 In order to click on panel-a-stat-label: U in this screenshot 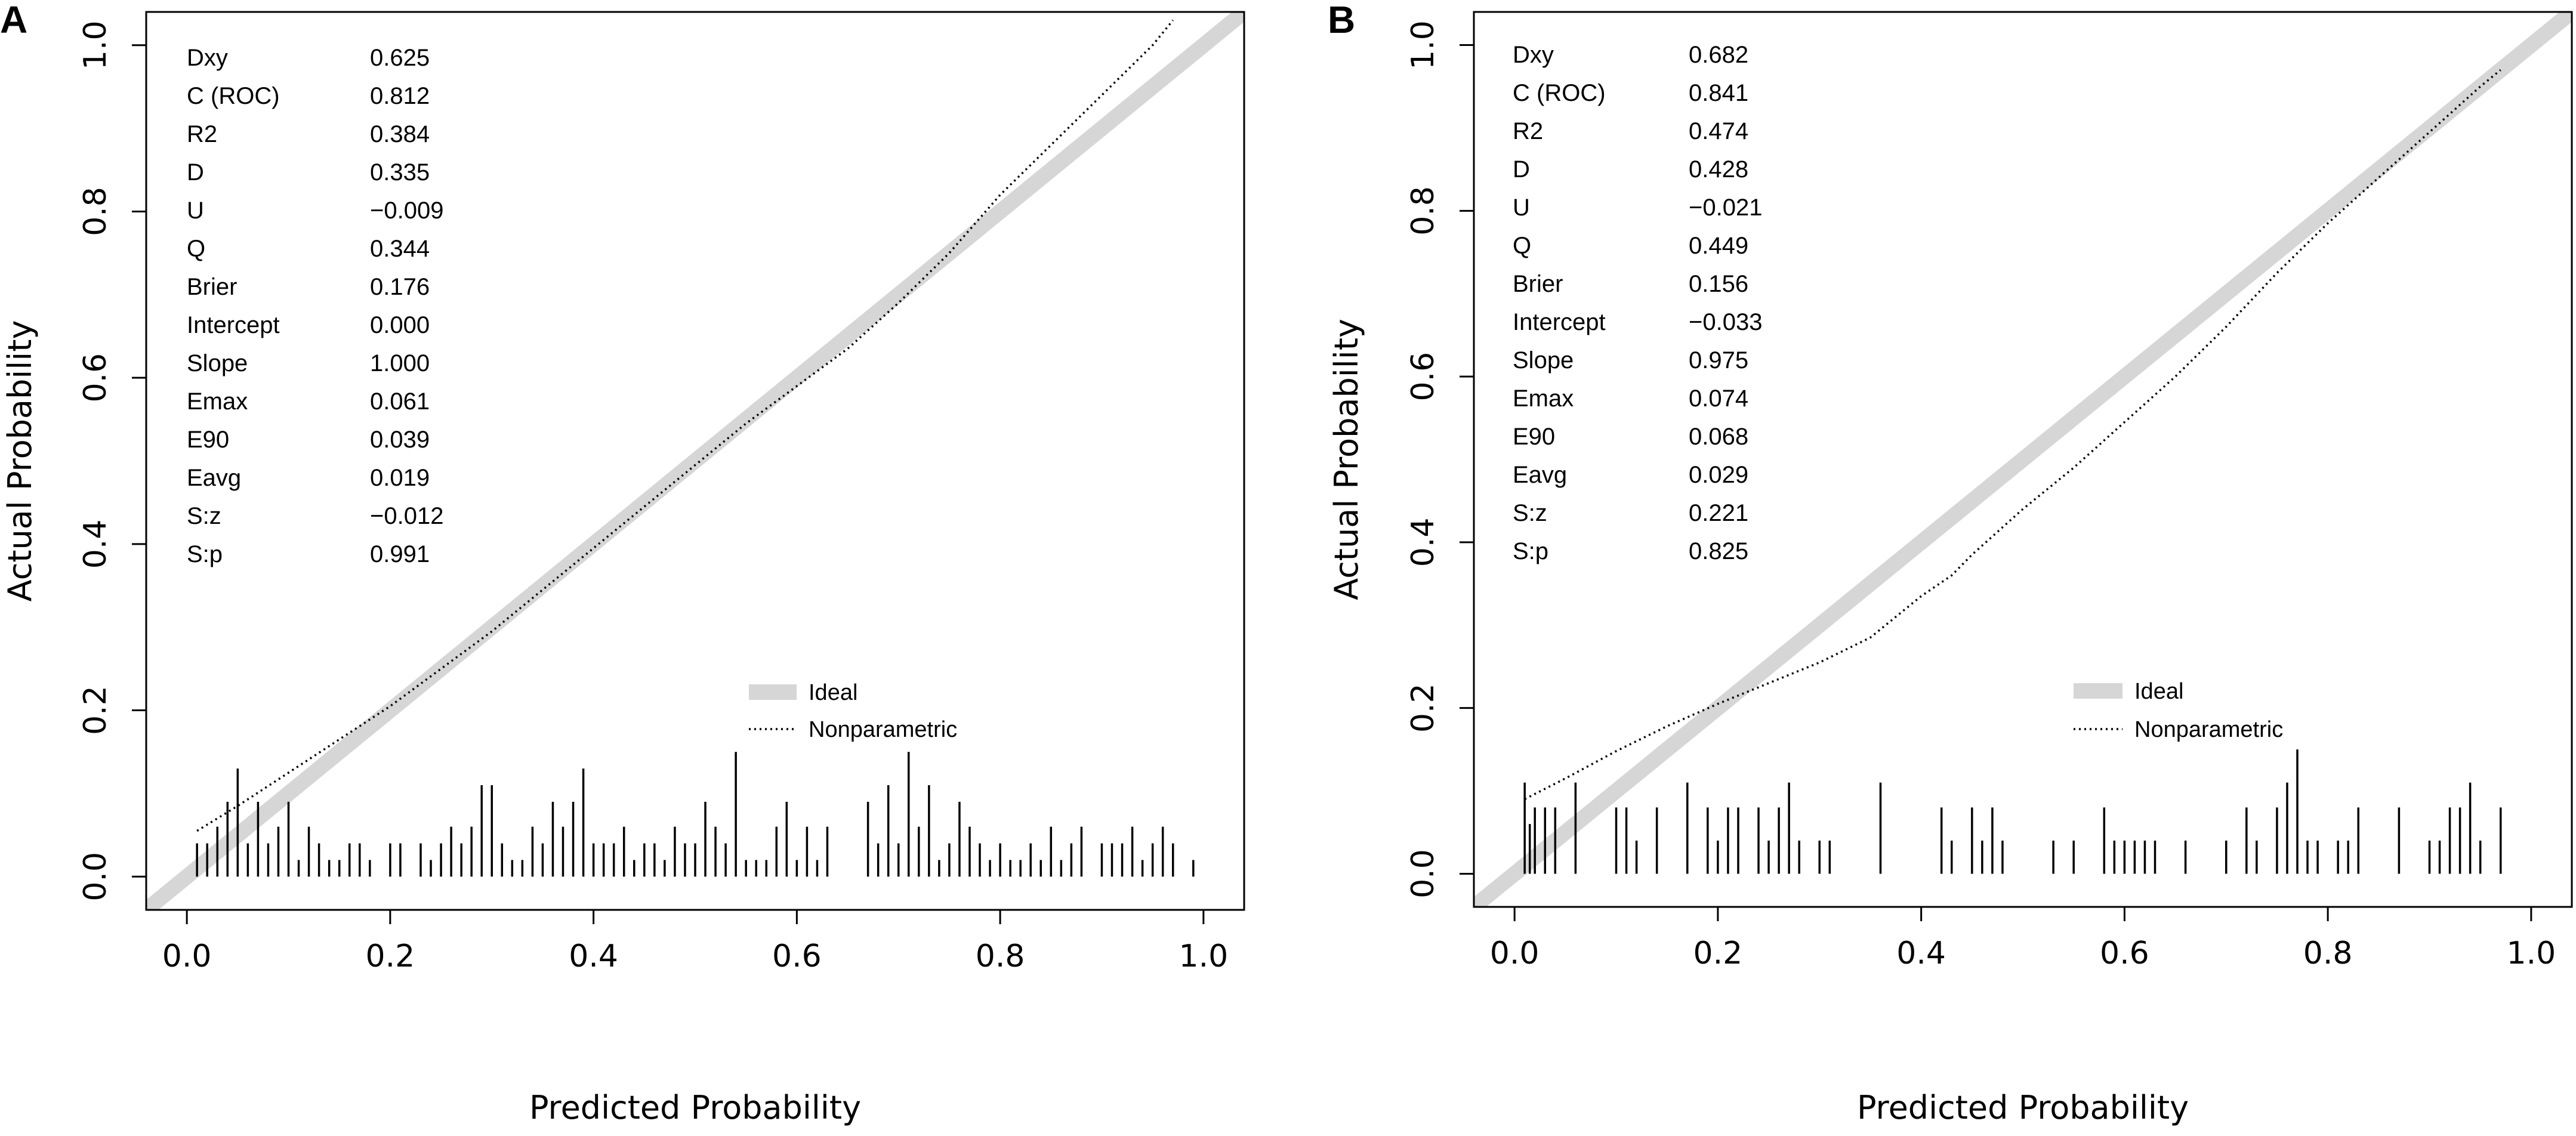, I will do `click(195, 210)`.